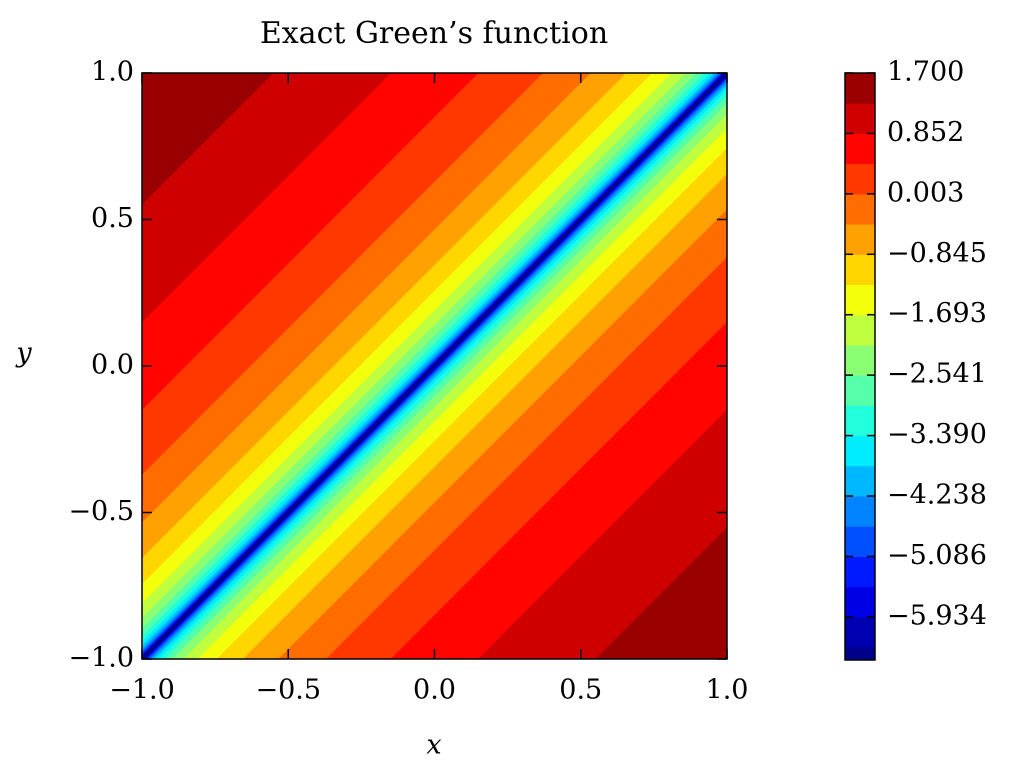 The image size is (1030, 784). Describe the element at coordinates (142, 690) in the screenshot. I see `x-tick-label: −1.0` at that location.